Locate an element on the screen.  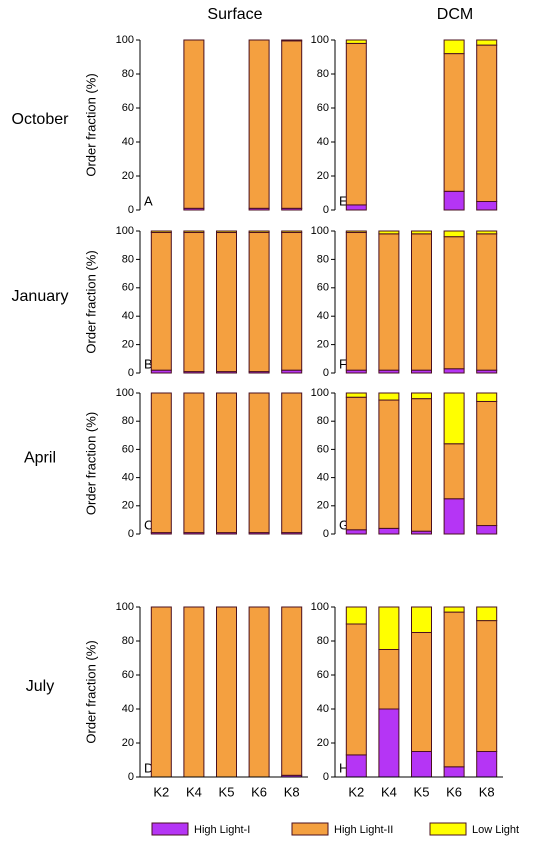
panel-label: E is located at coordinates (343, 200).